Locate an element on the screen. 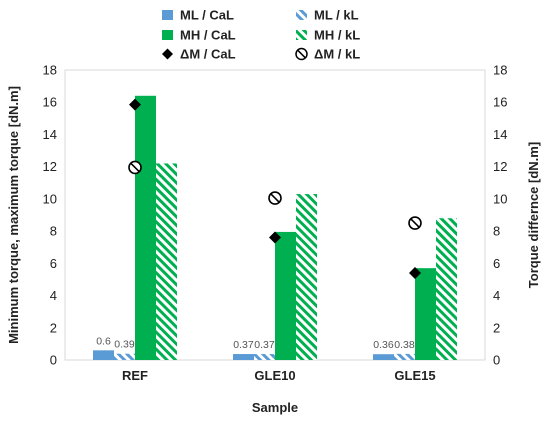 The width and height of the screenshot is (550, 424). data-label: 0.38 is located at coordinates (404, 345).